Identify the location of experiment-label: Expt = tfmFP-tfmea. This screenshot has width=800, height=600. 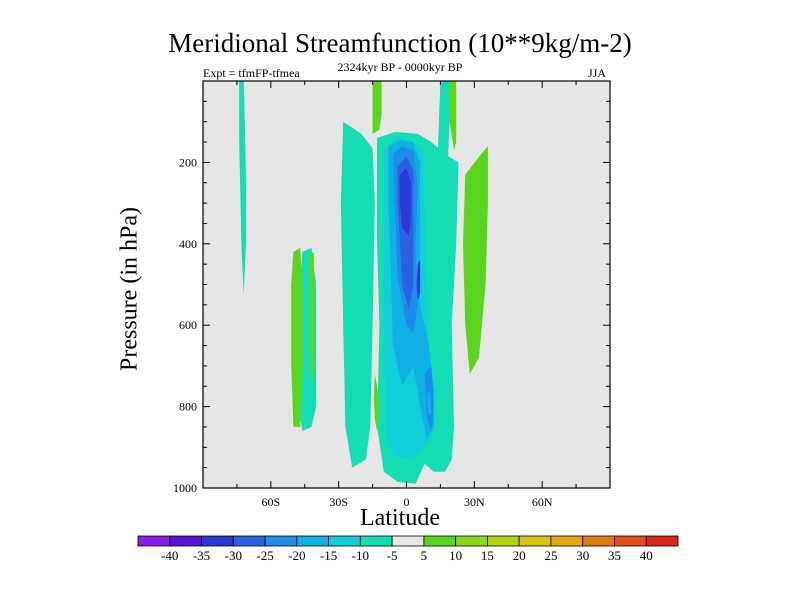
(251, 73).